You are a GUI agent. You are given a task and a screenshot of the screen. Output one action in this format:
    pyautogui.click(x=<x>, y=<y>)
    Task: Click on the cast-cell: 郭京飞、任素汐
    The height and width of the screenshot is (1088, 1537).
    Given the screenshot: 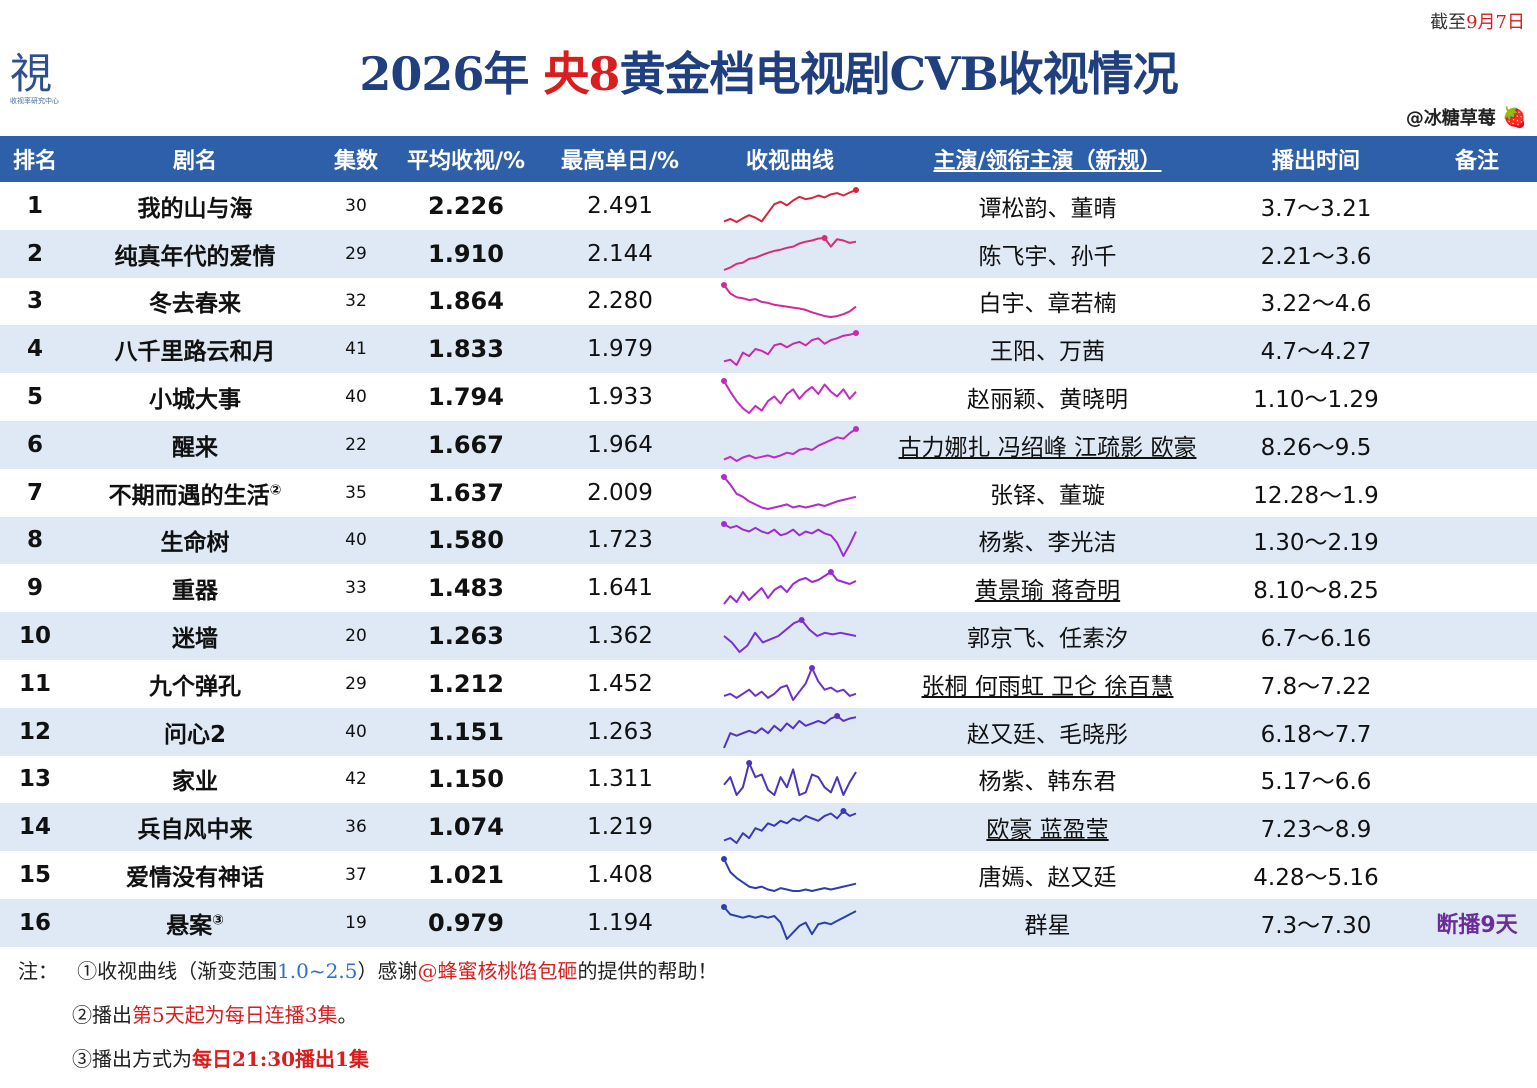 What is the action you would take?
    pyautogui.click(x=1047, y=636)
    